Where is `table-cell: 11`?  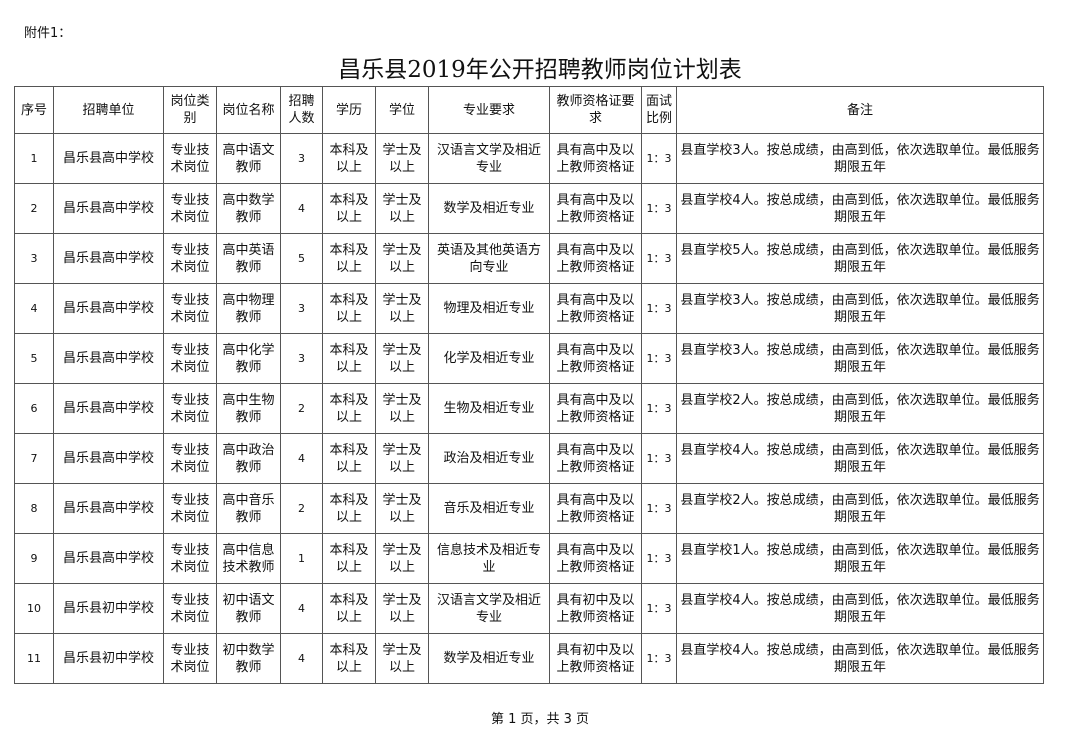 table-cell: 11 is located at coordinates (34, 658).